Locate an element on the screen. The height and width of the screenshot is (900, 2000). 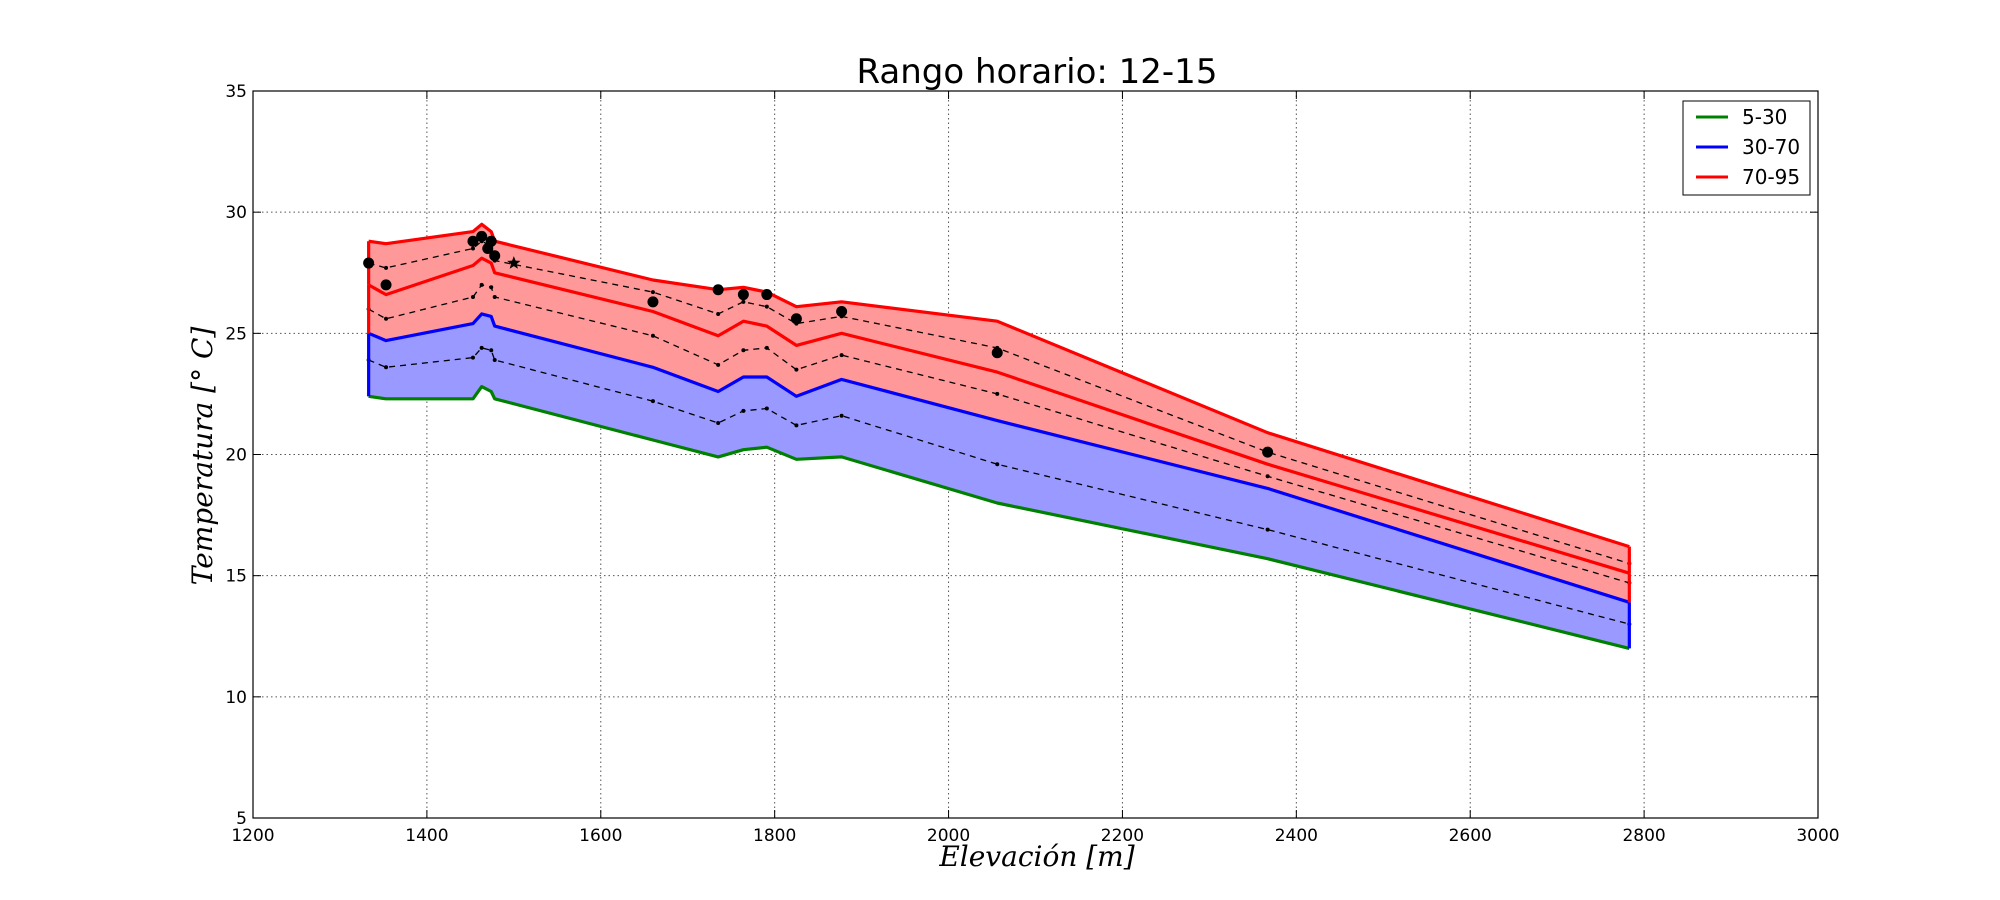
star-marker is located at coordinates (514, 262).